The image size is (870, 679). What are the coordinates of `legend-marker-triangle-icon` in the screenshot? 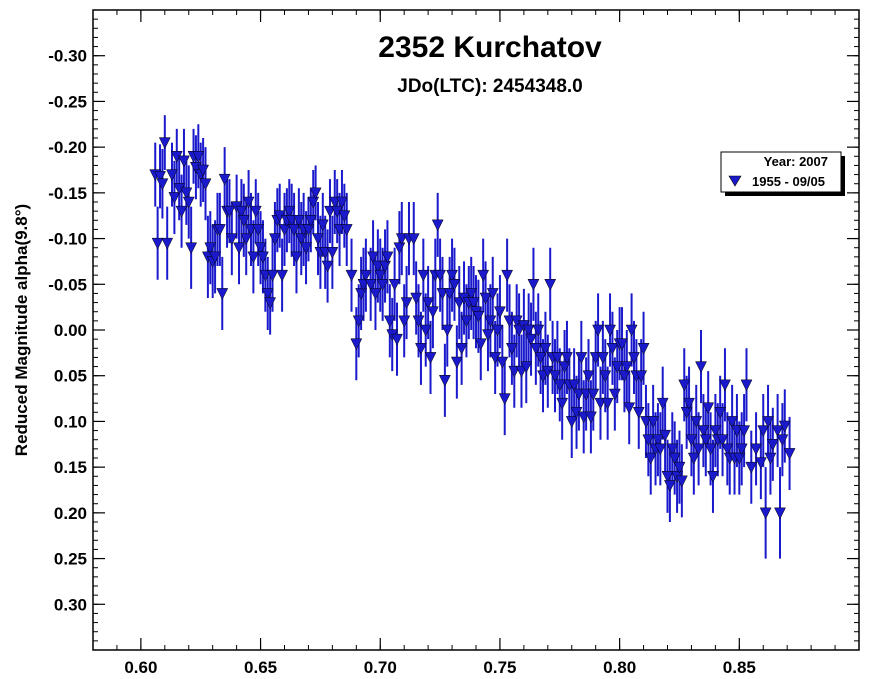 It's located at (735, 181).